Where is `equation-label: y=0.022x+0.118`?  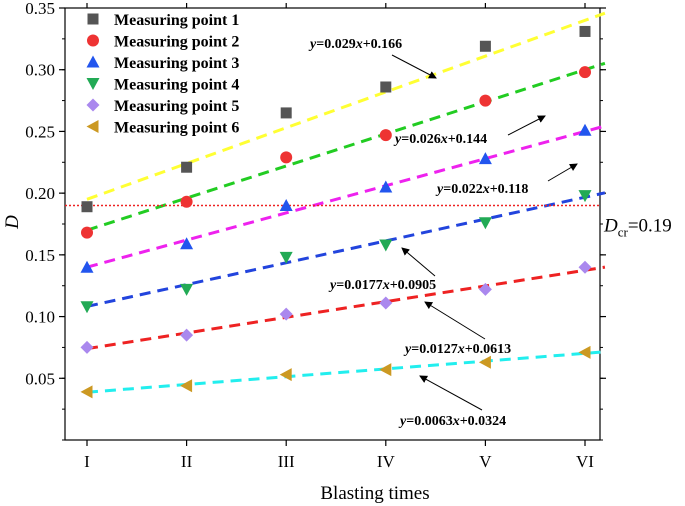 equation-label: y=0.022x+0.118 is located at coordinates (481, 189).